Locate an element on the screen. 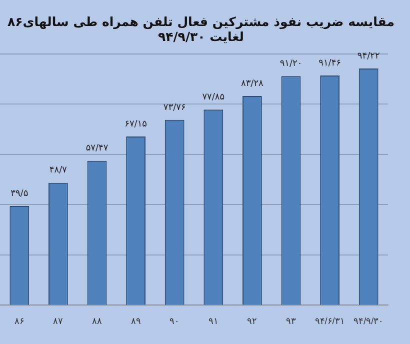 This screenshot has height=344, width=410. data-label: ۴۸/۷ is located at coordinates (58, 171).